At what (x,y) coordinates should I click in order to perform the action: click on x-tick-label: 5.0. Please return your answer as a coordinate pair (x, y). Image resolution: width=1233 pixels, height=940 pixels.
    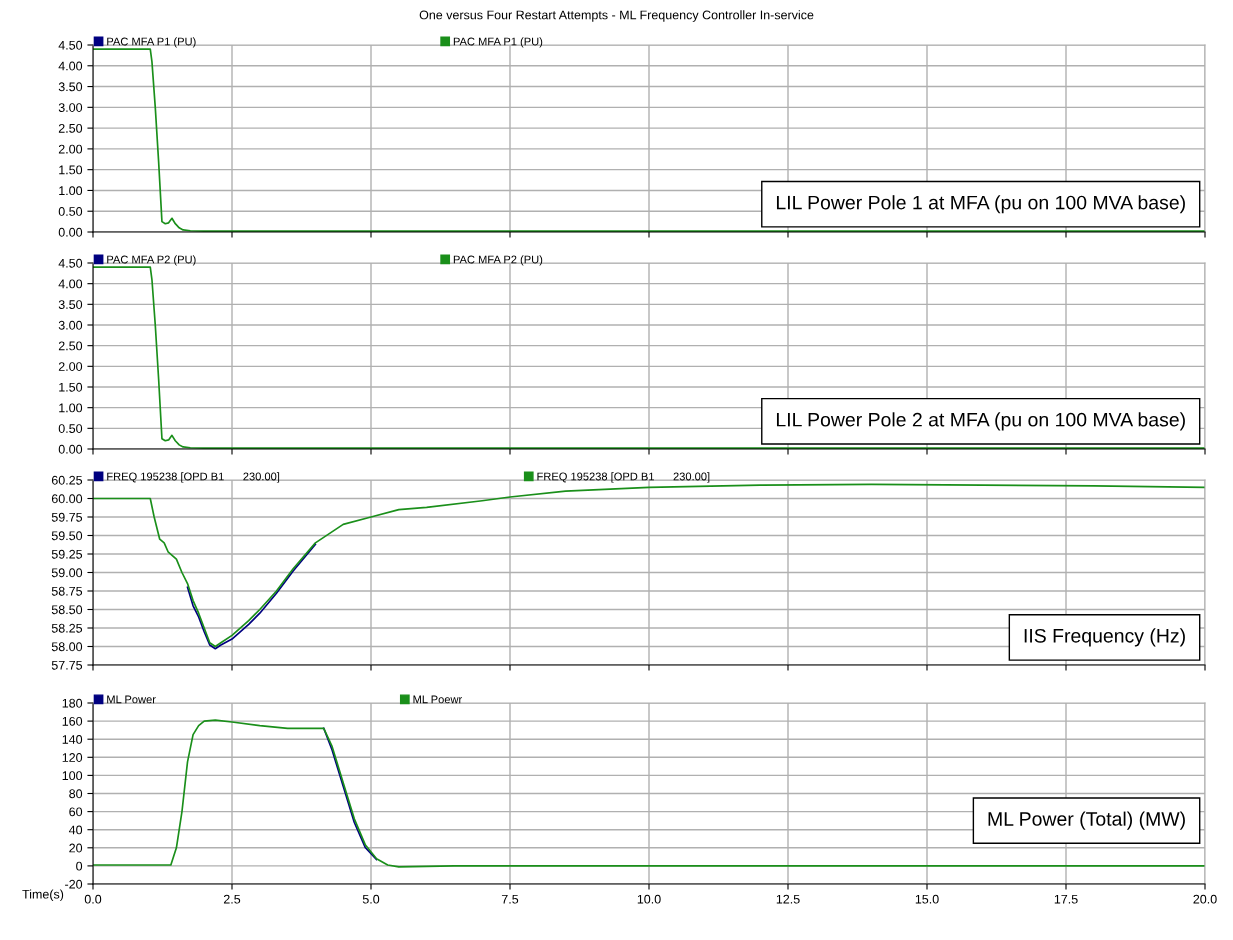
    Looking at the image, I should click on (371, 899).